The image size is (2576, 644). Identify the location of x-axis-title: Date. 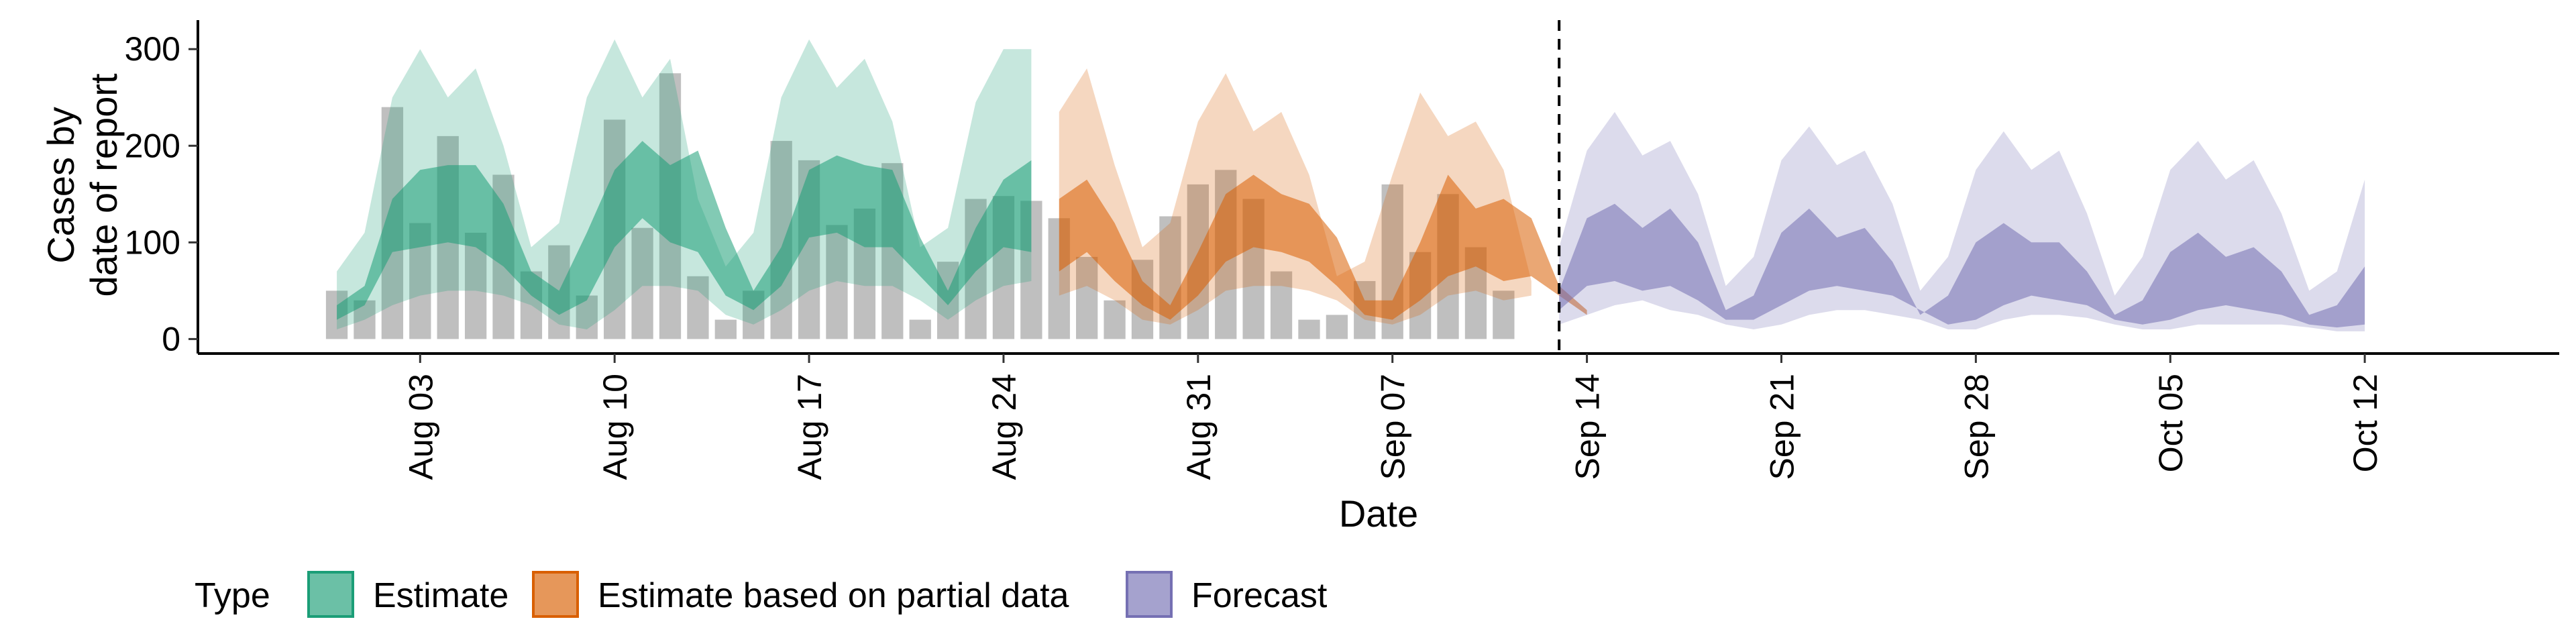
(1378, 513).